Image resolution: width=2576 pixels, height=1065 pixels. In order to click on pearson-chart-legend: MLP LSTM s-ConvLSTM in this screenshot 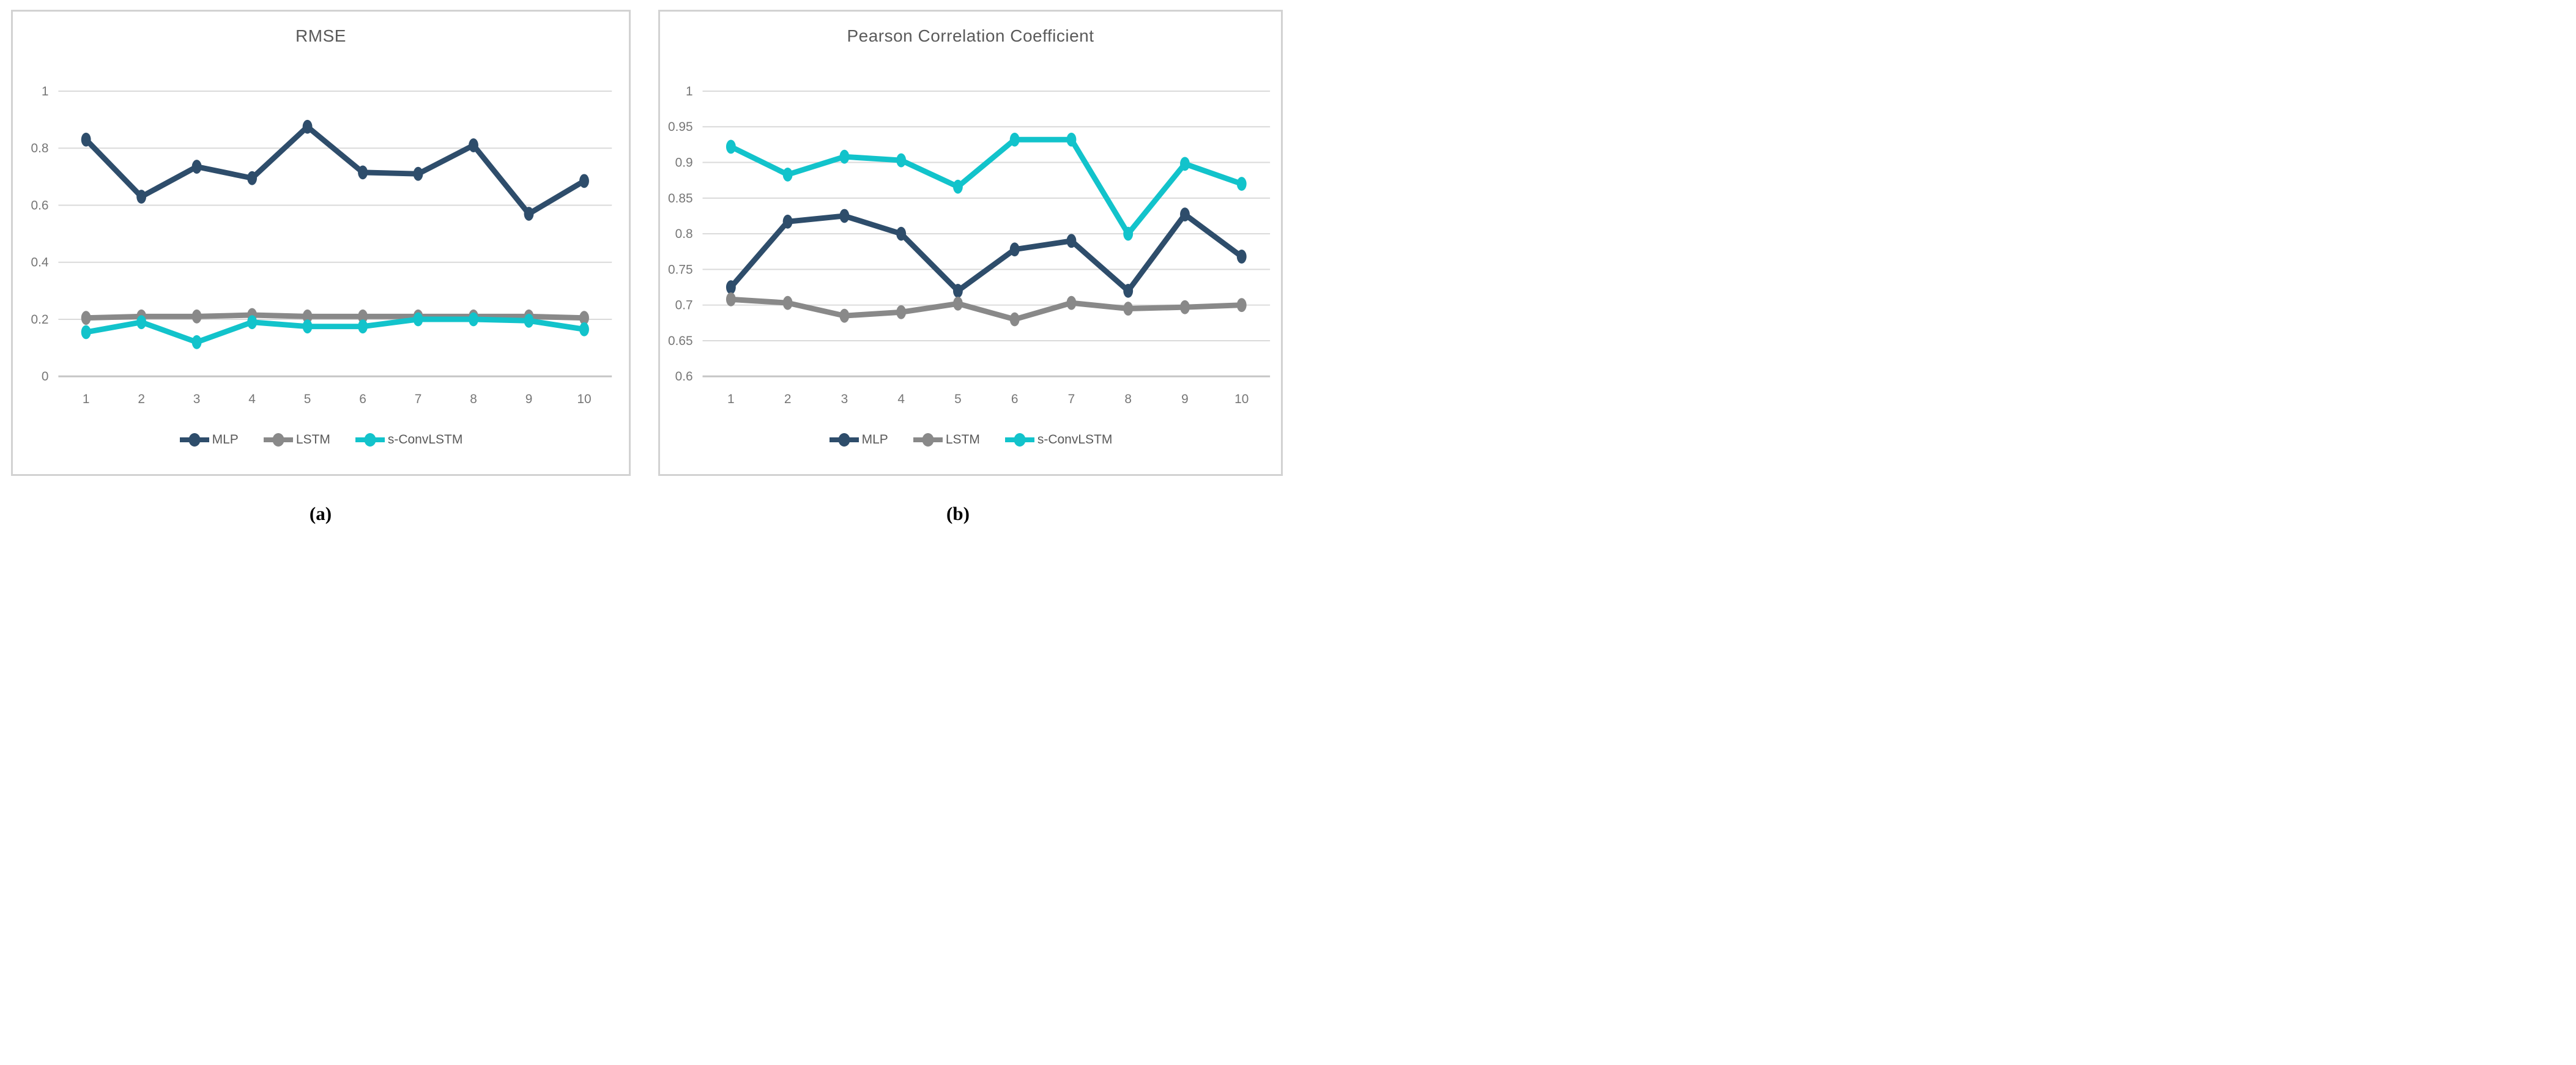, I will do `click(970, 439)`.